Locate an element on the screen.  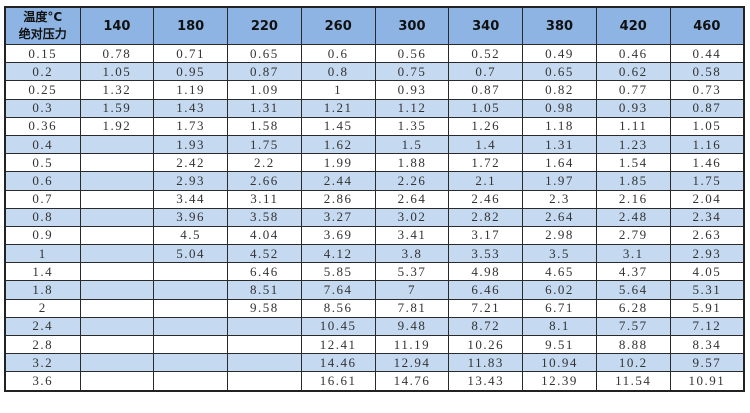
temperature-header: 380 is located at coordinates (559, 25).